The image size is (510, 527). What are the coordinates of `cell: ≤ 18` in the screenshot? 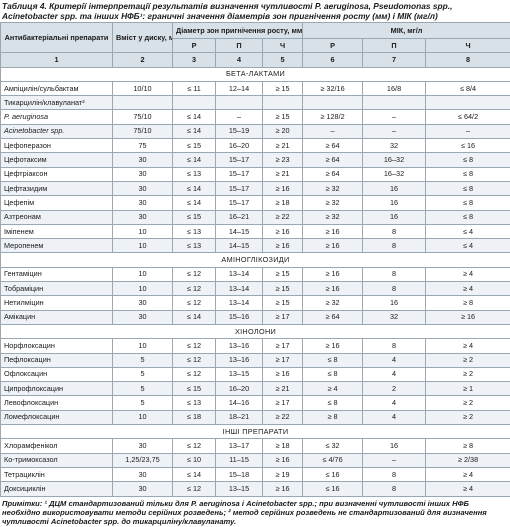 It's located at (194, 417).